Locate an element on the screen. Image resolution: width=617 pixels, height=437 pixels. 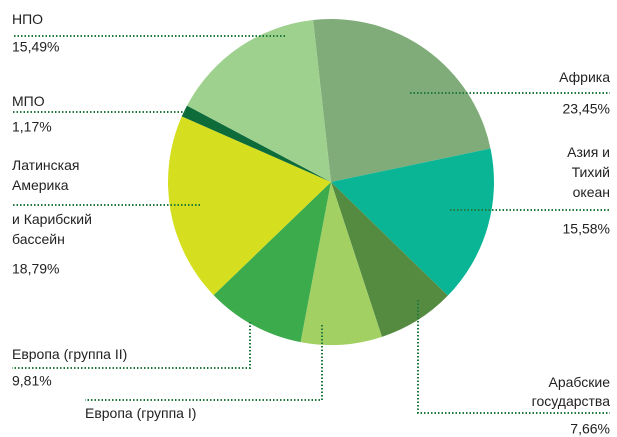
value-label: 18,79% is located at coordinates (35, 269).